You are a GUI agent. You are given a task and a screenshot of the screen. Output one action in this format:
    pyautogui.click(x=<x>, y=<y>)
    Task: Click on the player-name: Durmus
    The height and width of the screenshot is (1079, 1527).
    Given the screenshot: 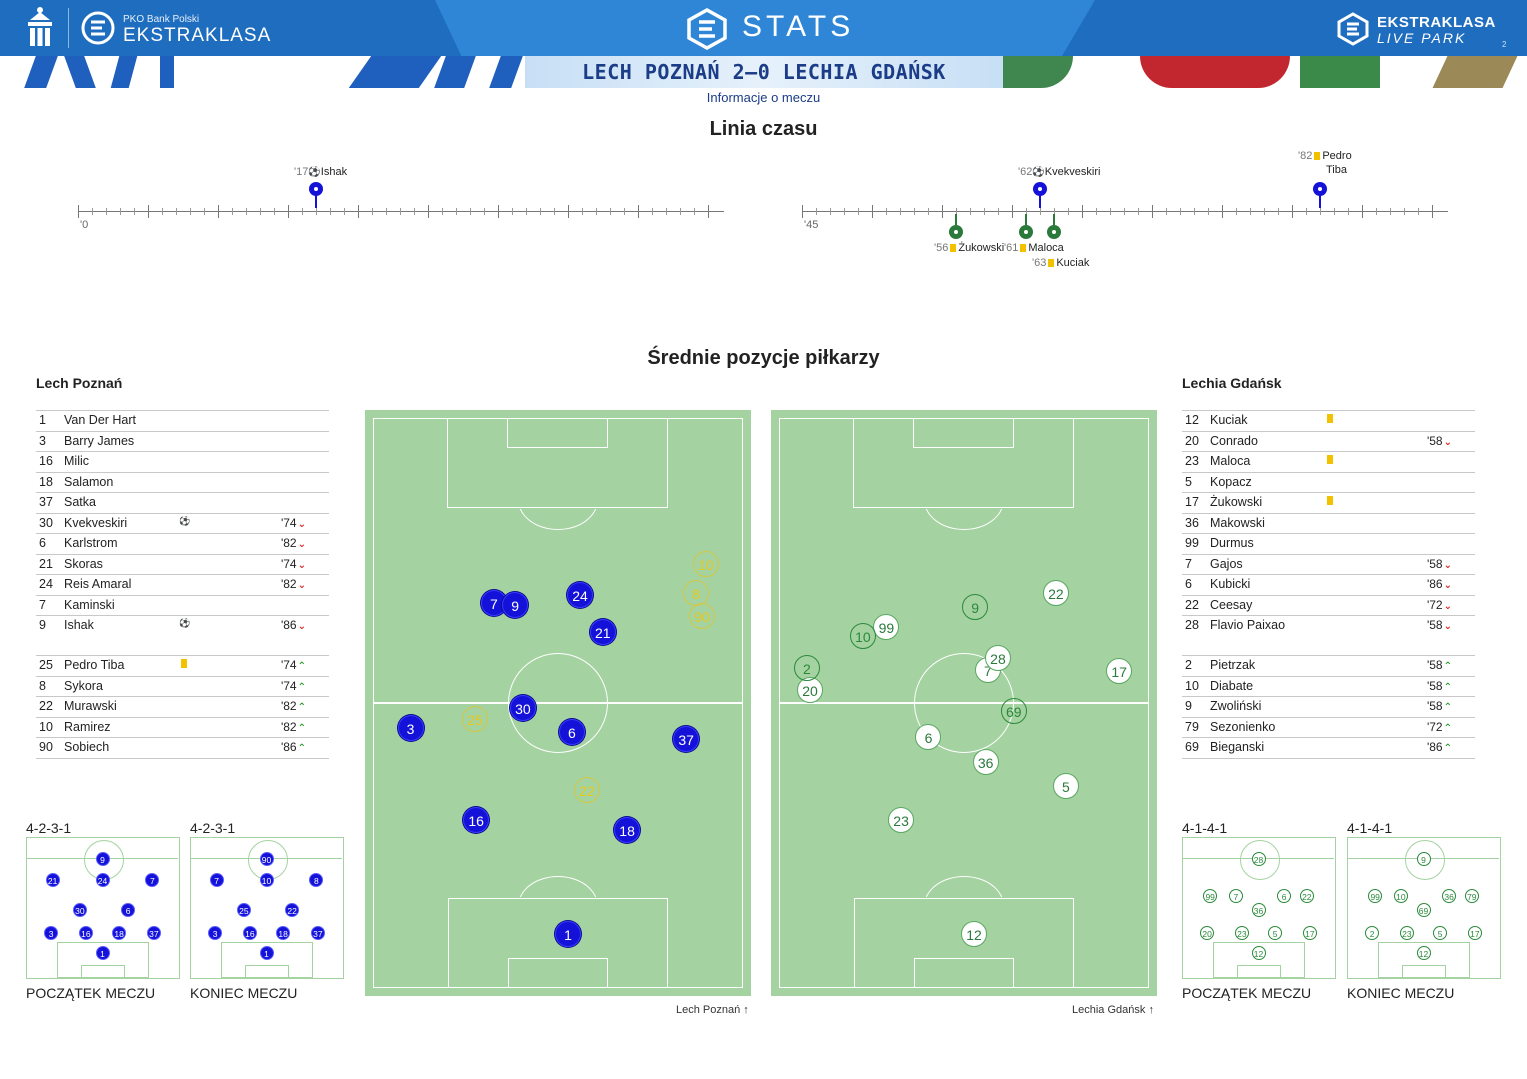 What is the action you would take?
    pyautogui.click(x=1232, y=543)
    